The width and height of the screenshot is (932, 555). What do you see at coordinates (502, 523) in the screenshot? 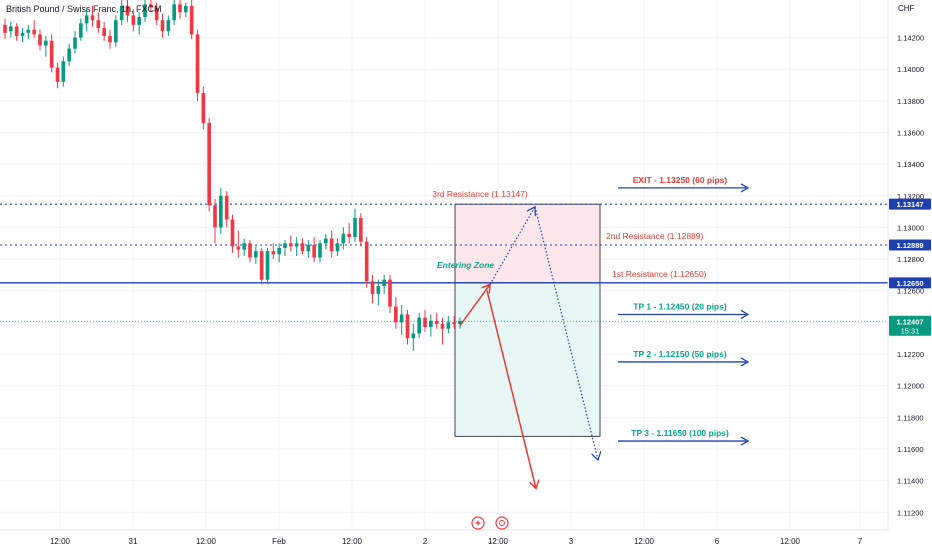
I see `crosshair-icon` at bounding box center [502, 523].